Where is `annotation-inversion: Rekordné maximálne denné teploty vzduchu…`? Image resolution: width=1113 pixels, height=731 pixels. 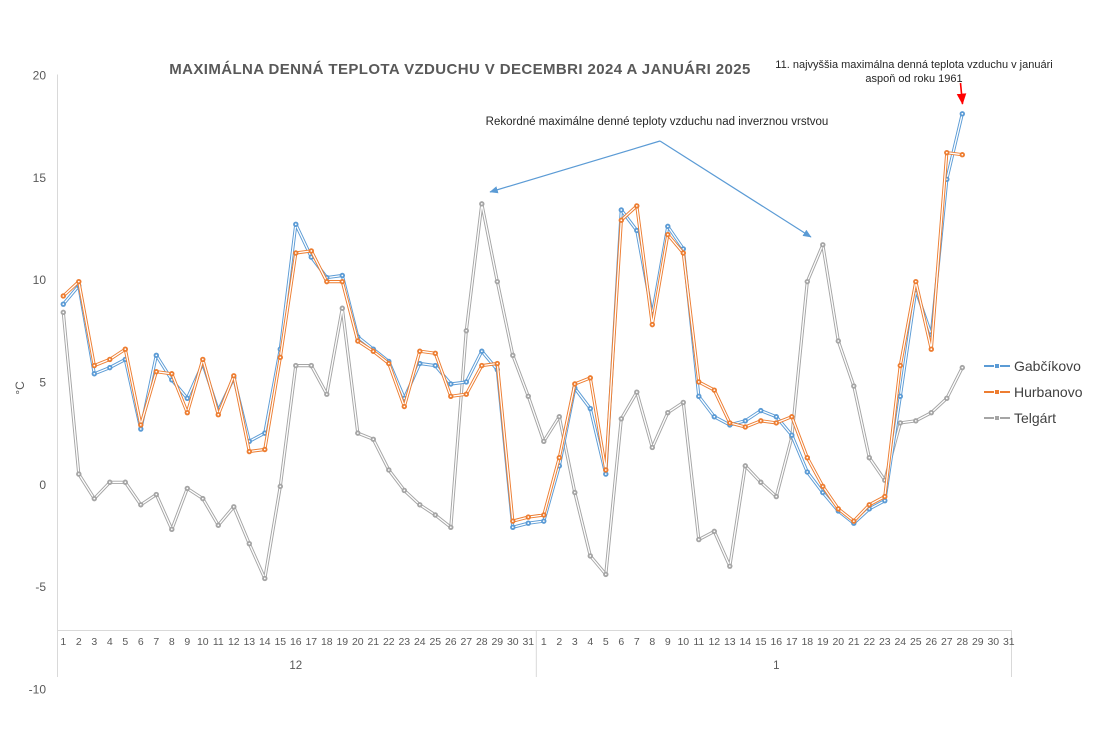 annotation-inversion: Rekordné maximálne denné teploty vzduchu… is located at coordinates (657, 122).